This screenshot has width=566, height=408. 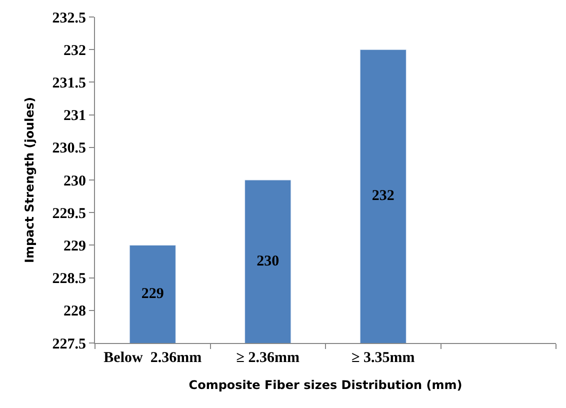 I want to click on y-tick-label: 228, so click(x=75, y=312).